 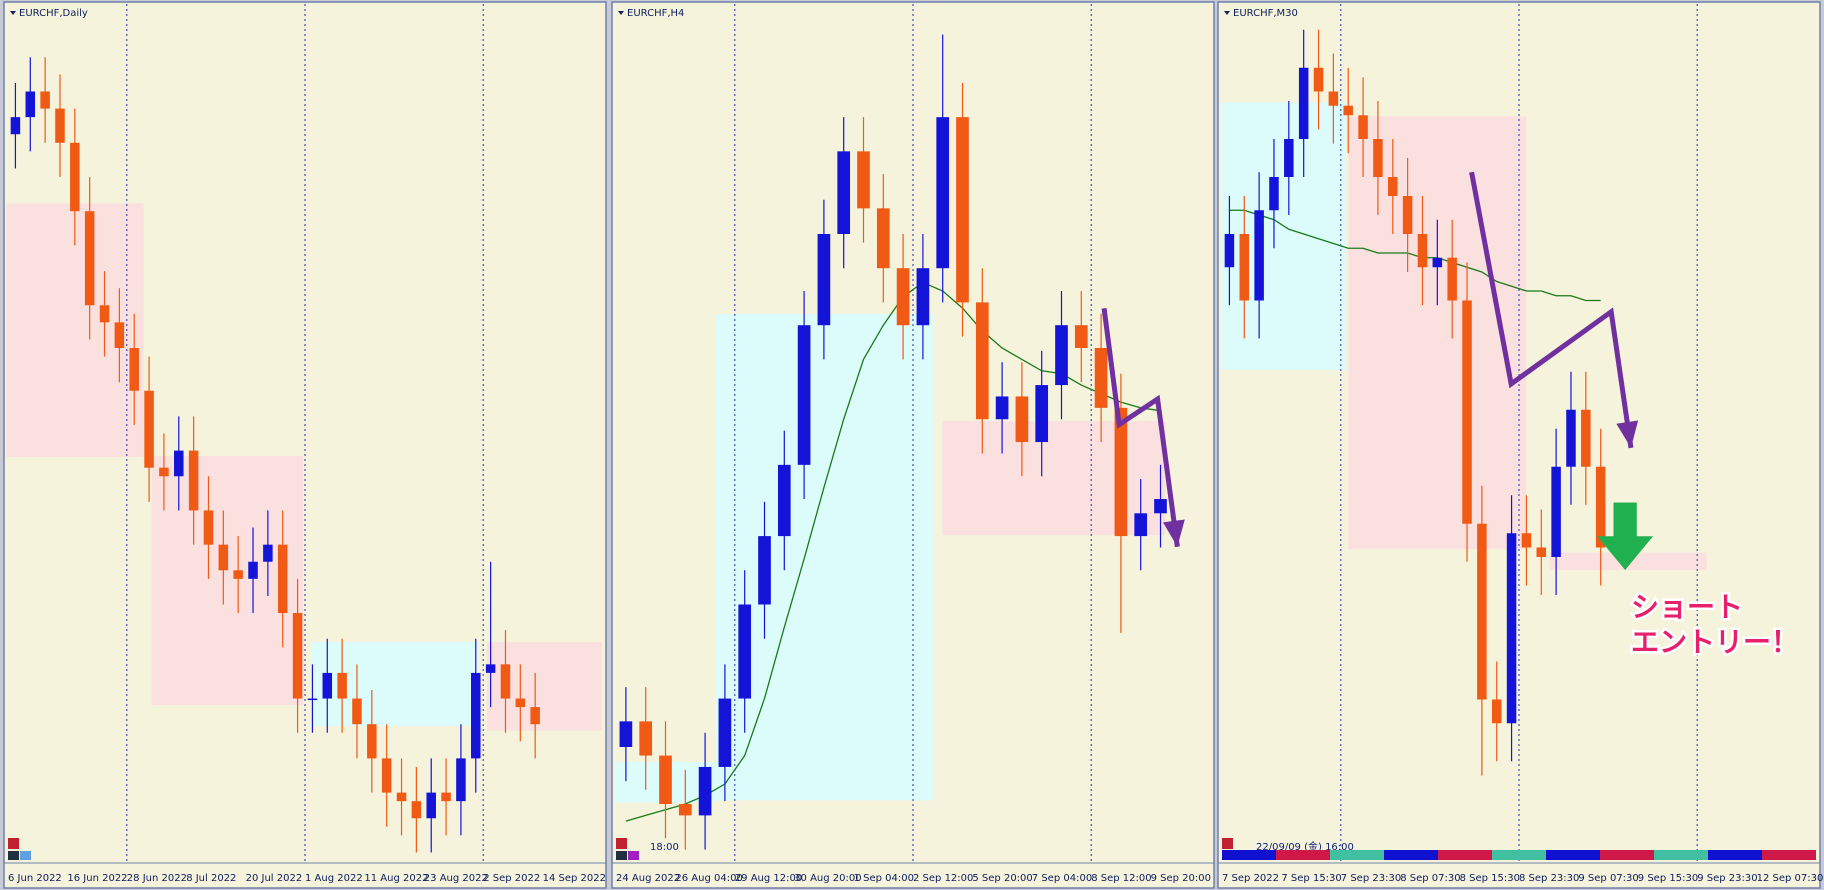 I want to click on x-tick-label: 2 Sep 2022, so click(x=511, y=878).